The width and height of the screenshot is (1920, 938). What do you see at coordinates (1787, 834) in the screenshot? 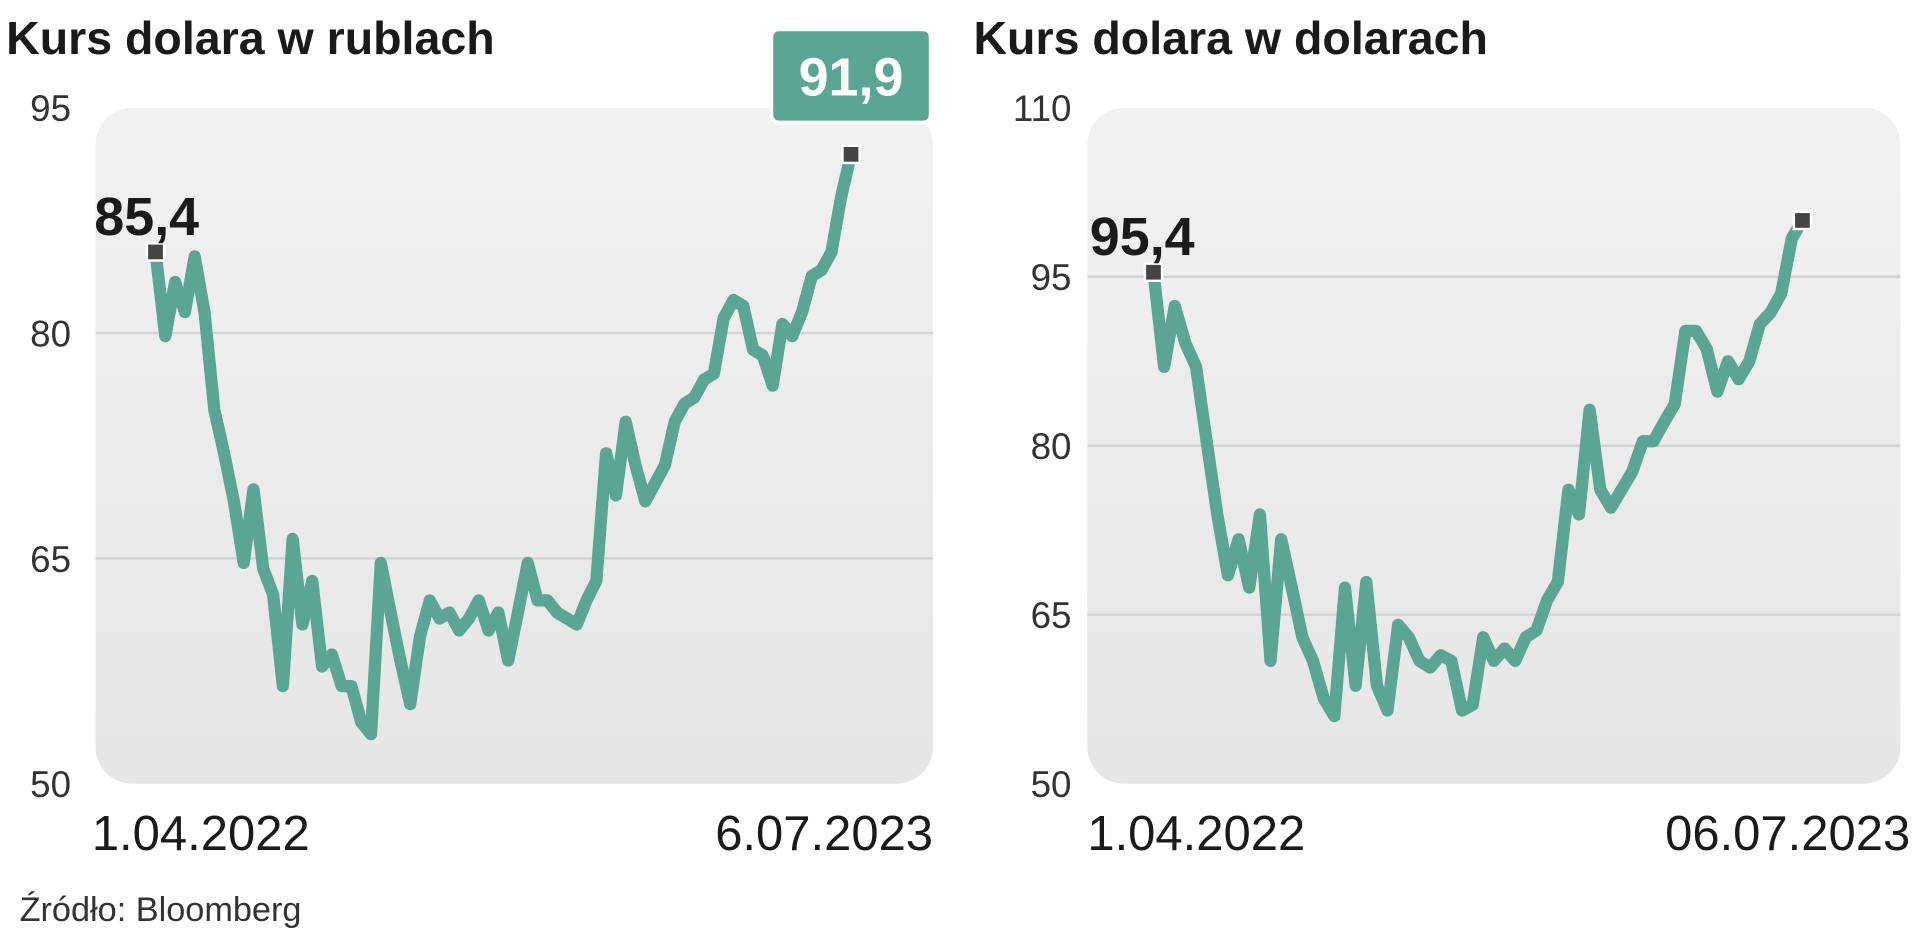
I see `x-tick-label: 06.07.2023` at bounding box center [1787, 834].